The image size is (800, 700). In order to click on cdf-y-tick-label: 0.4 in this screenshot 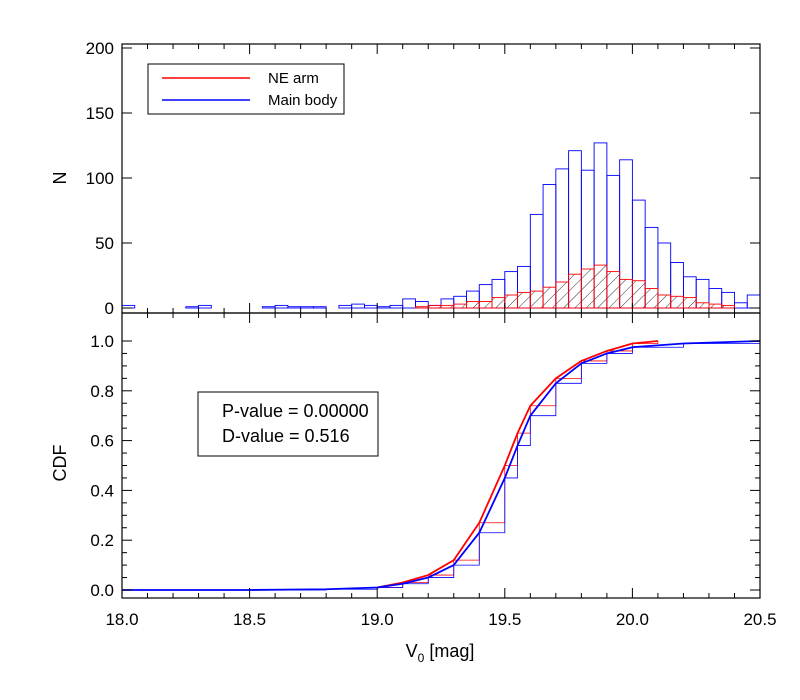, I will do `click(102, 490)`.